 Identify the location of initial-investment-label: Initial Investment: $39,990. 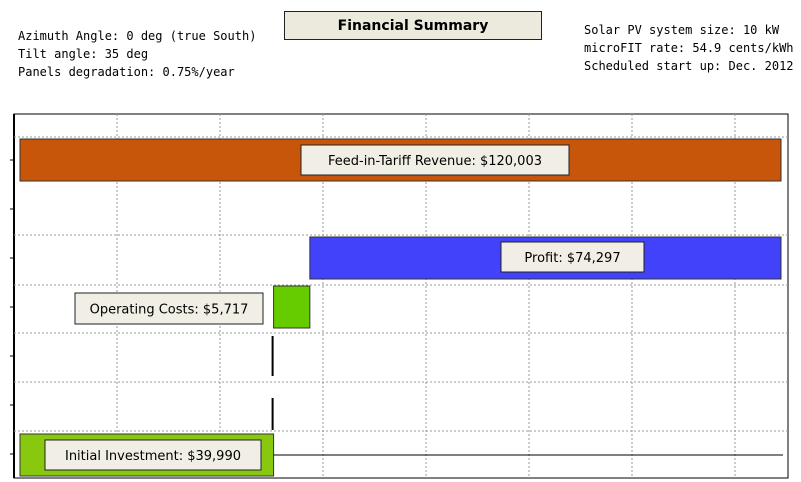
(153, 456).